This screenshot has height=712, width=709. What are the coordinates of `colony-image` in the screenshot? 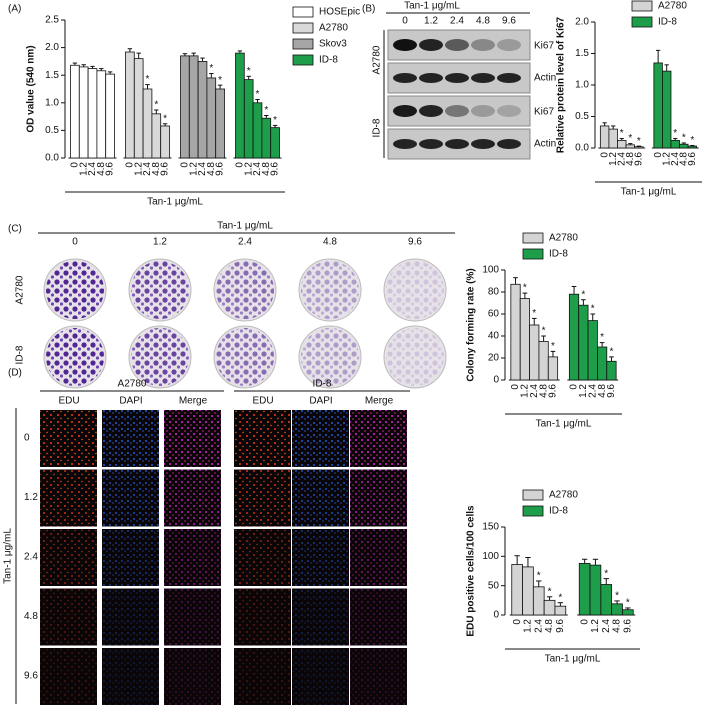 It's located at (245, 323).